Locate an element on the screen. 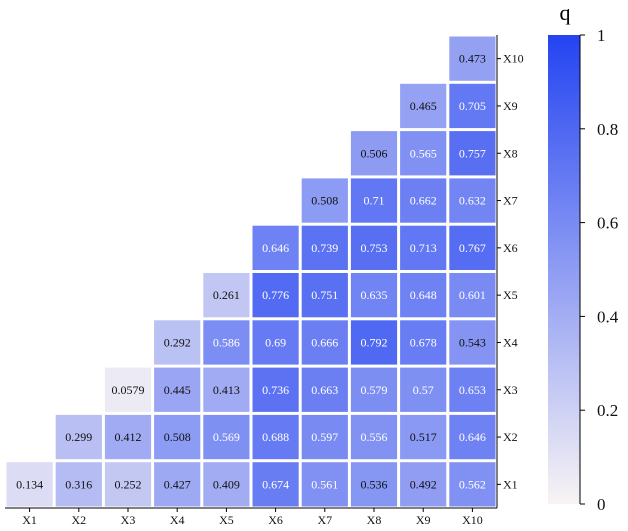 This screenshot has height=531, width=628. colorbar-title: q is located at coordinates (565, 12).